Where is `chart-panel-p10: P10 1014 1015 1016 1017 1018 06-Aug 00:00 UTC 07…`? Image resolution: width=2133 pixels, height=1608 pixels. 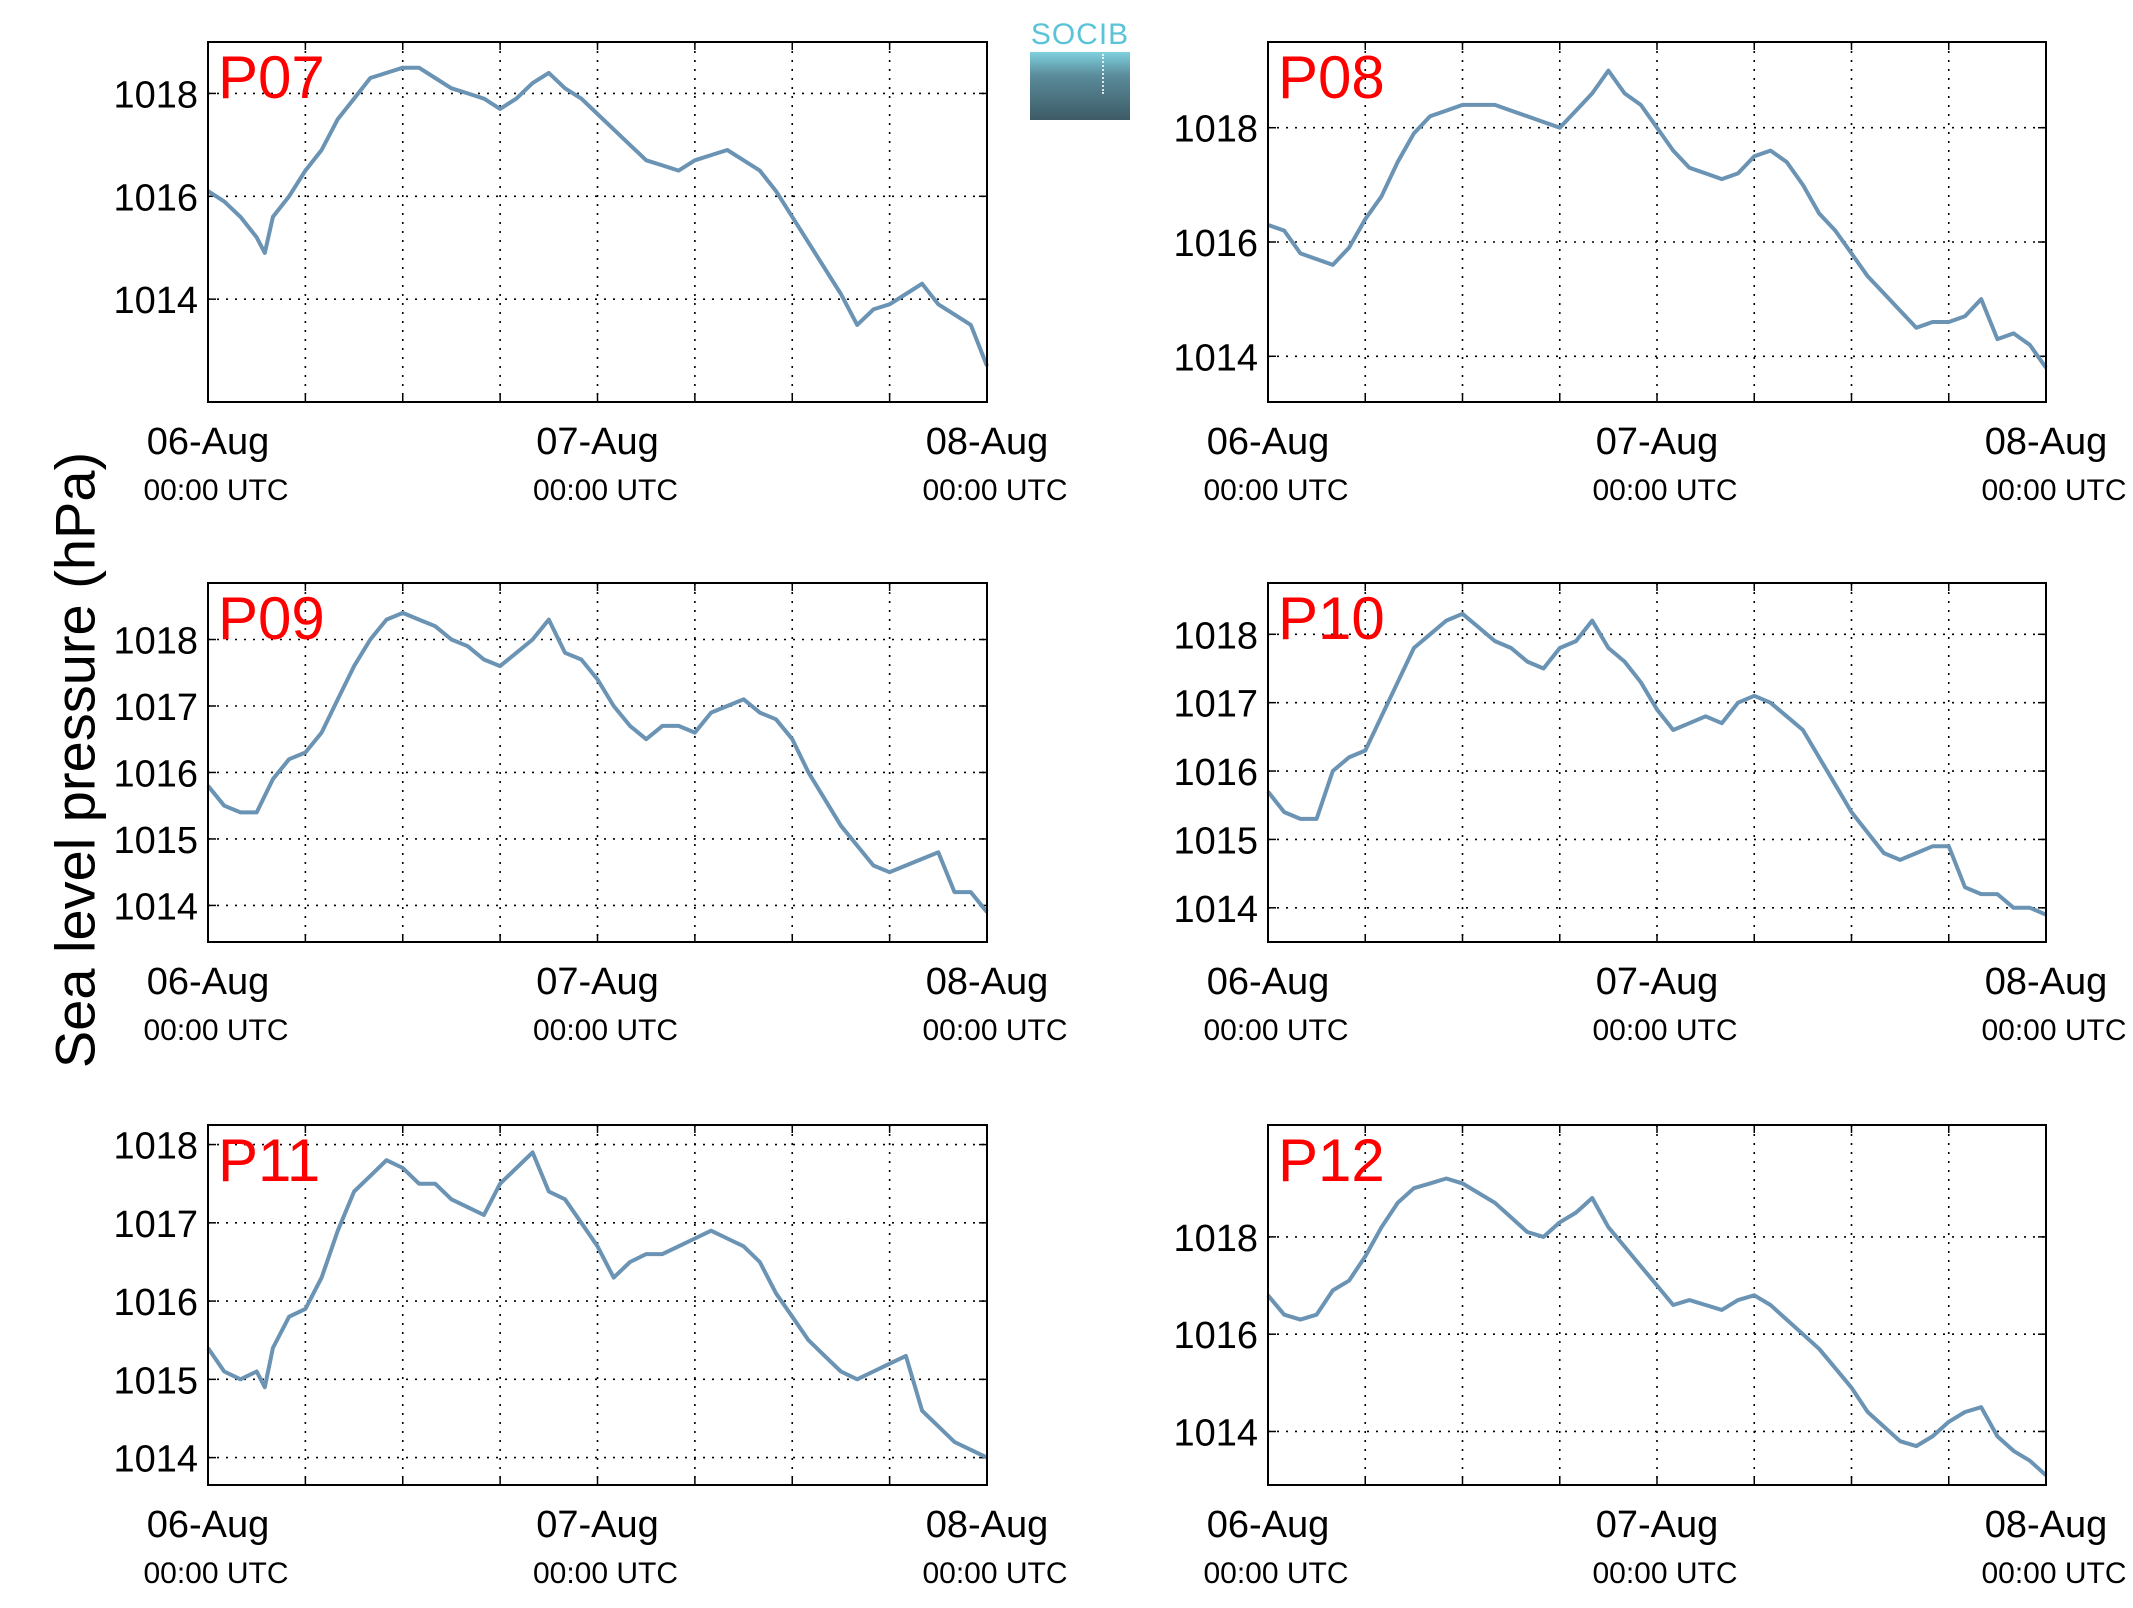
chart-panel-p10: P10 1014 1015 1016 1017 1018 06-Aug 00:00 UTC 07… is located at coordinates (1650, 814).